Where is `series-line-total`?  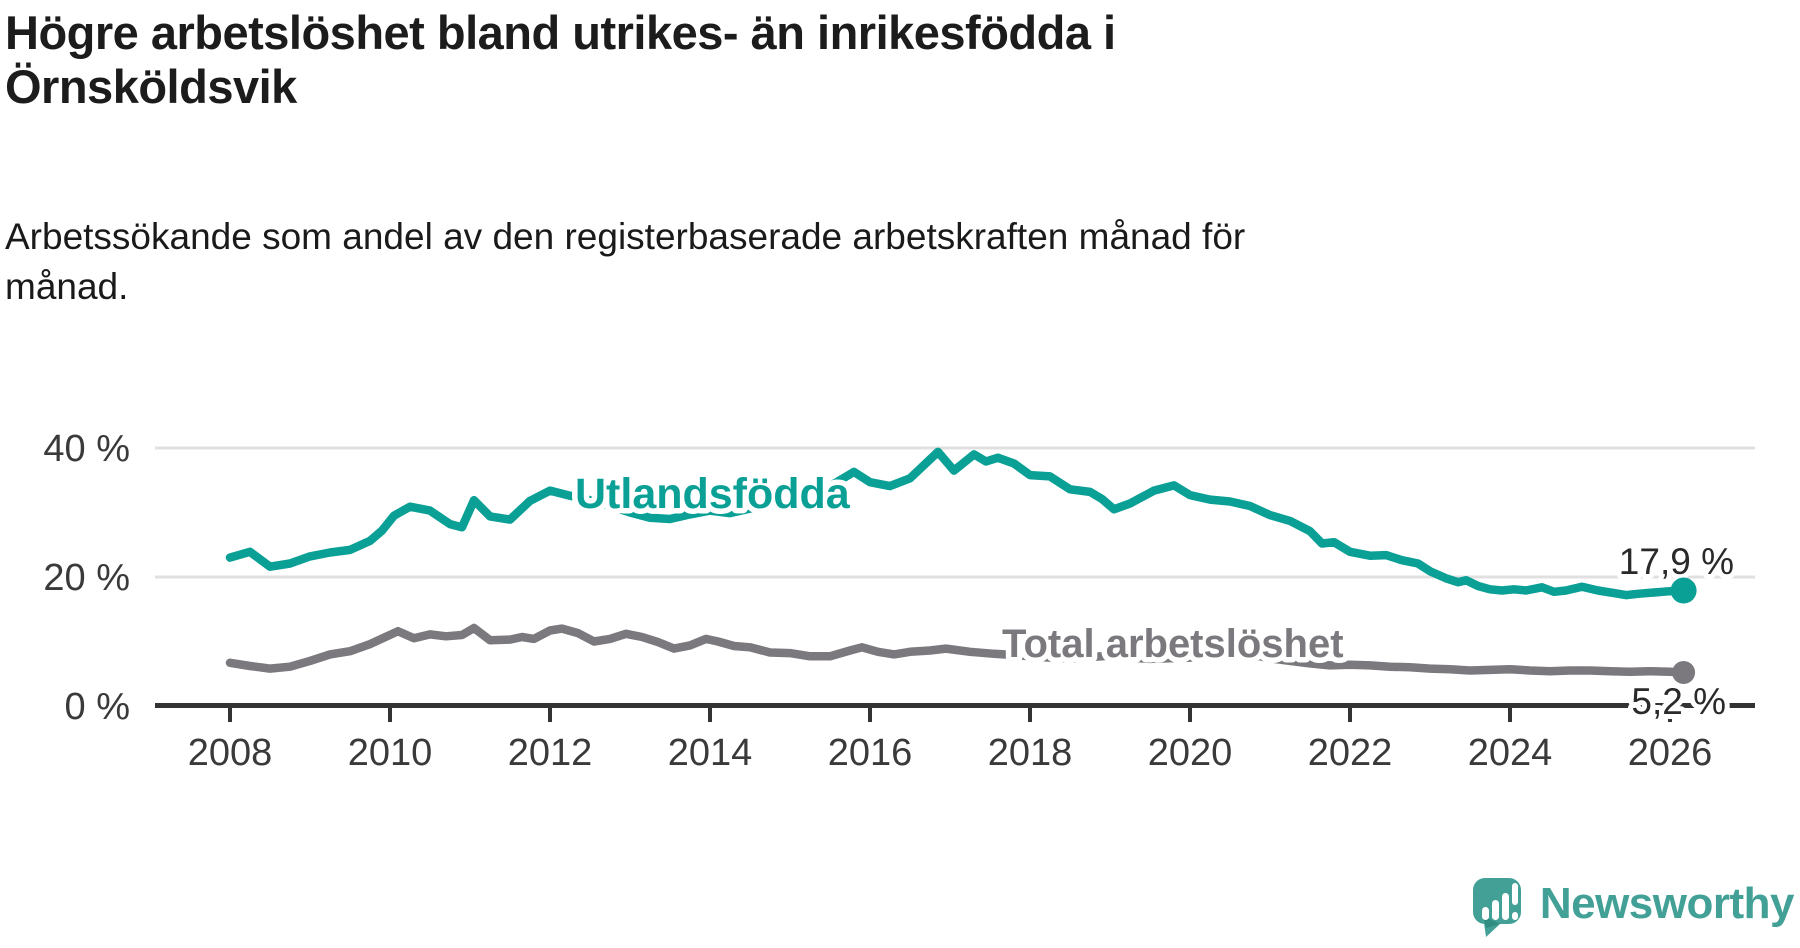 series-line-total is located at coordinates (956, 650).